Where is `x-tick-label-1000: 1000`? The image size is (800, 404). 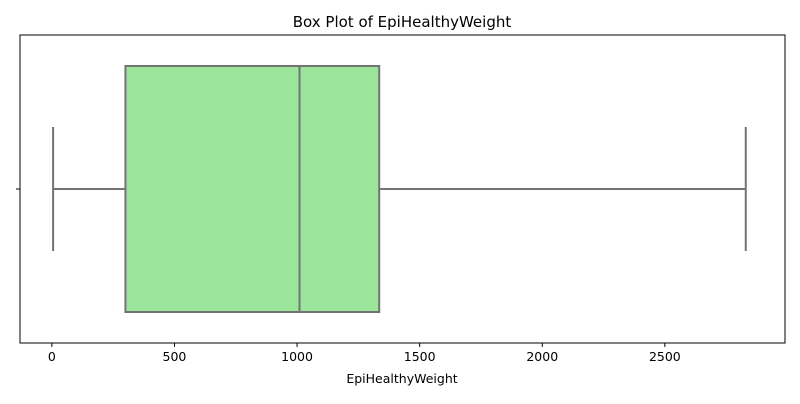 x-tick-label-1000: 1000 is located at coordinates (297, 356).